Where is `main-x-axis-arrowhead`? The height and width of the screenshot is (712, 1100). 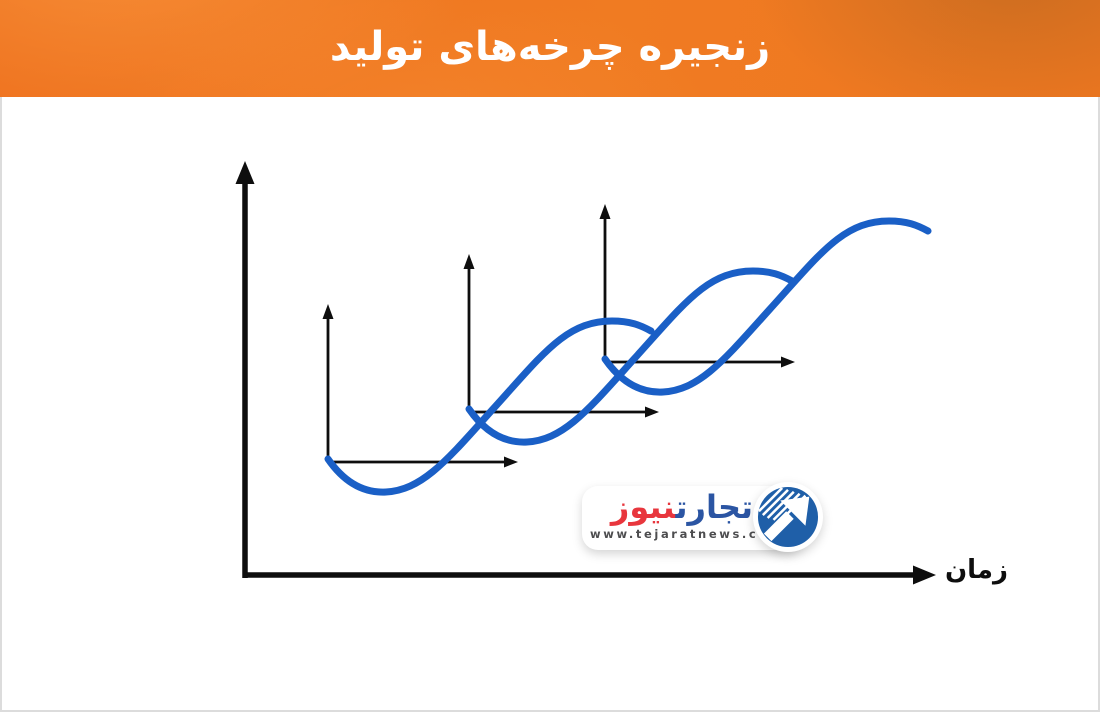 main-x-axis-arrowhead is located at coordinates (924, 575).